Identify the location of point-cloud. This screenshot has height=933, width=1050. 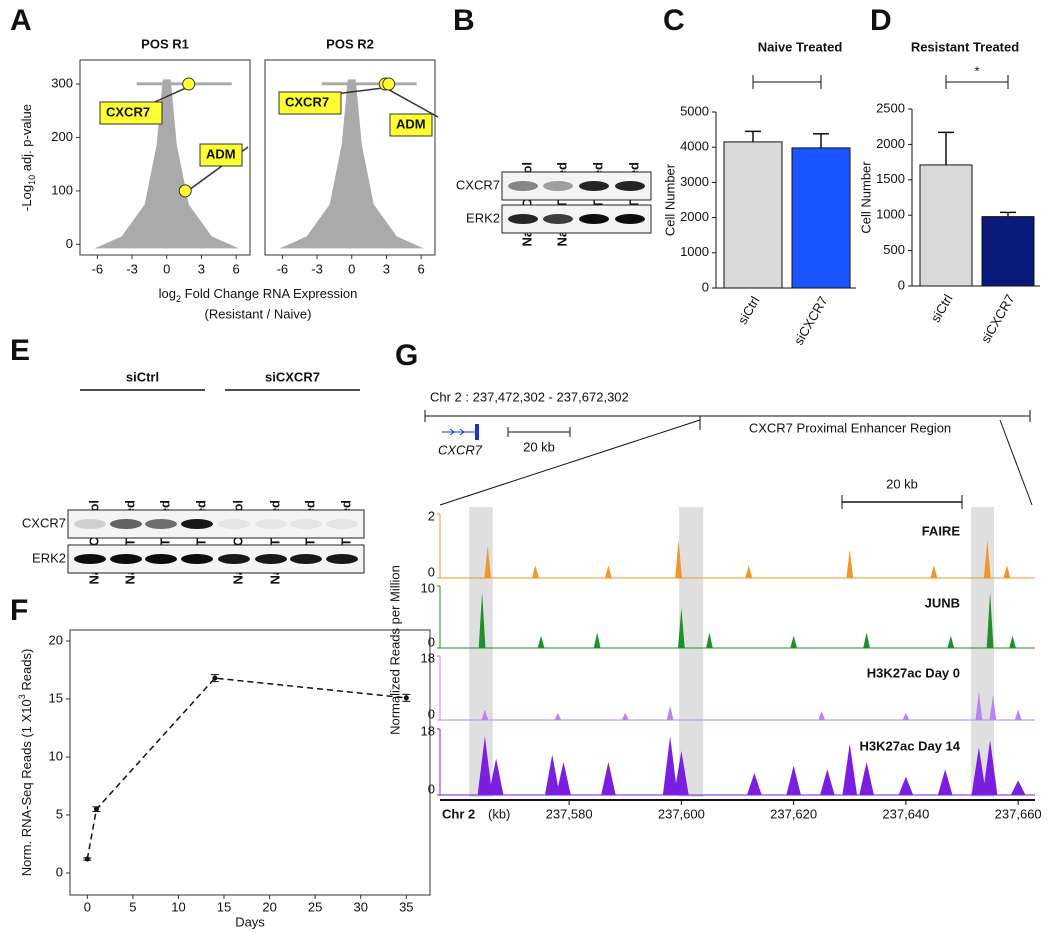
(351, 164).